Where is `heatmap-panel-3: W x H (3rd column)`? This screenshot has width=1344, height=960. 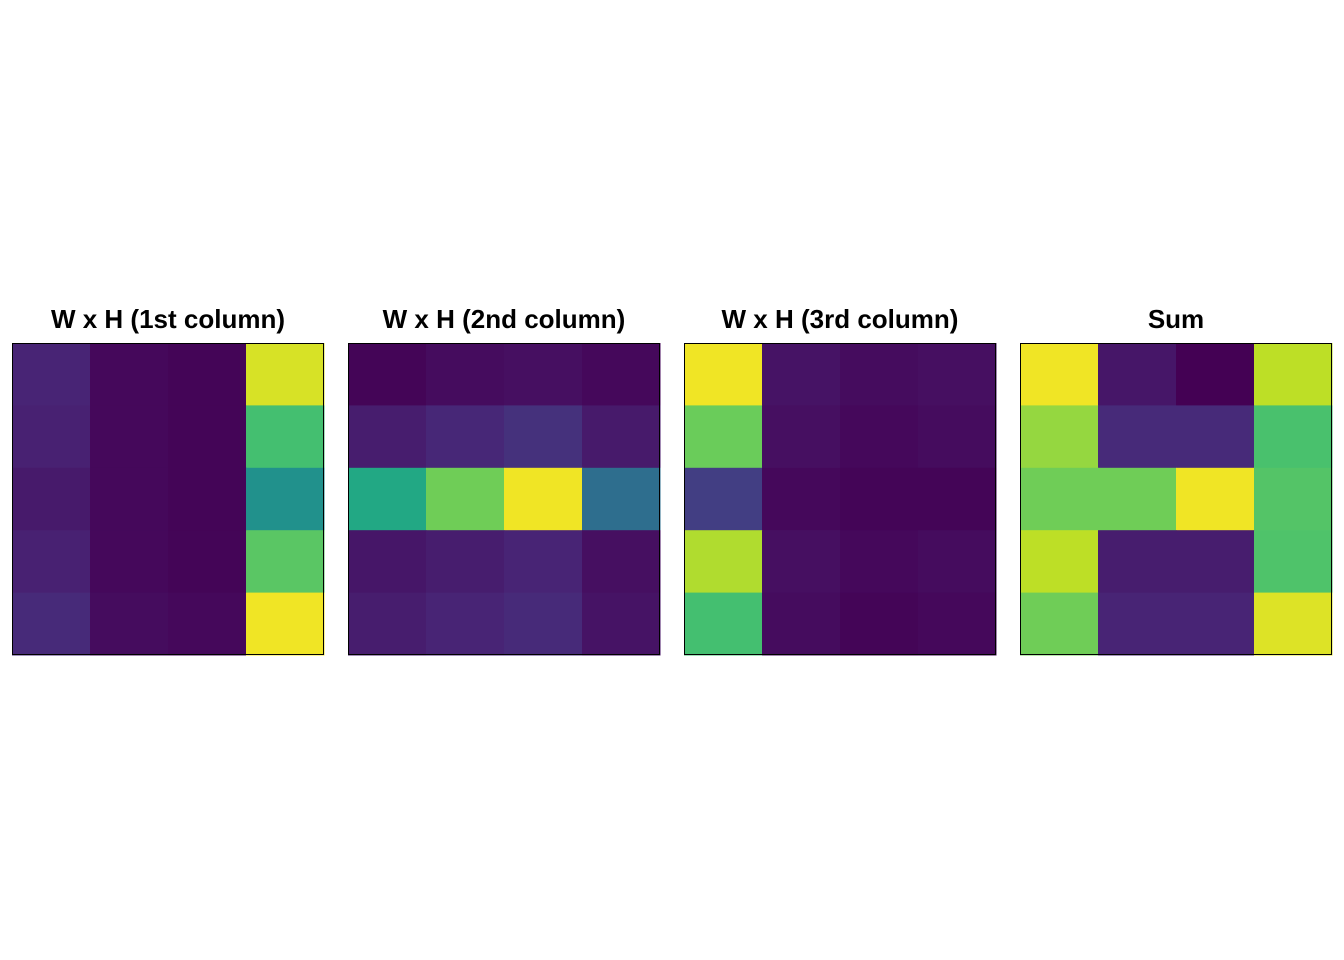
heatmap-panel-3: W x H (3rd column) is located at coordinates (840, 480).